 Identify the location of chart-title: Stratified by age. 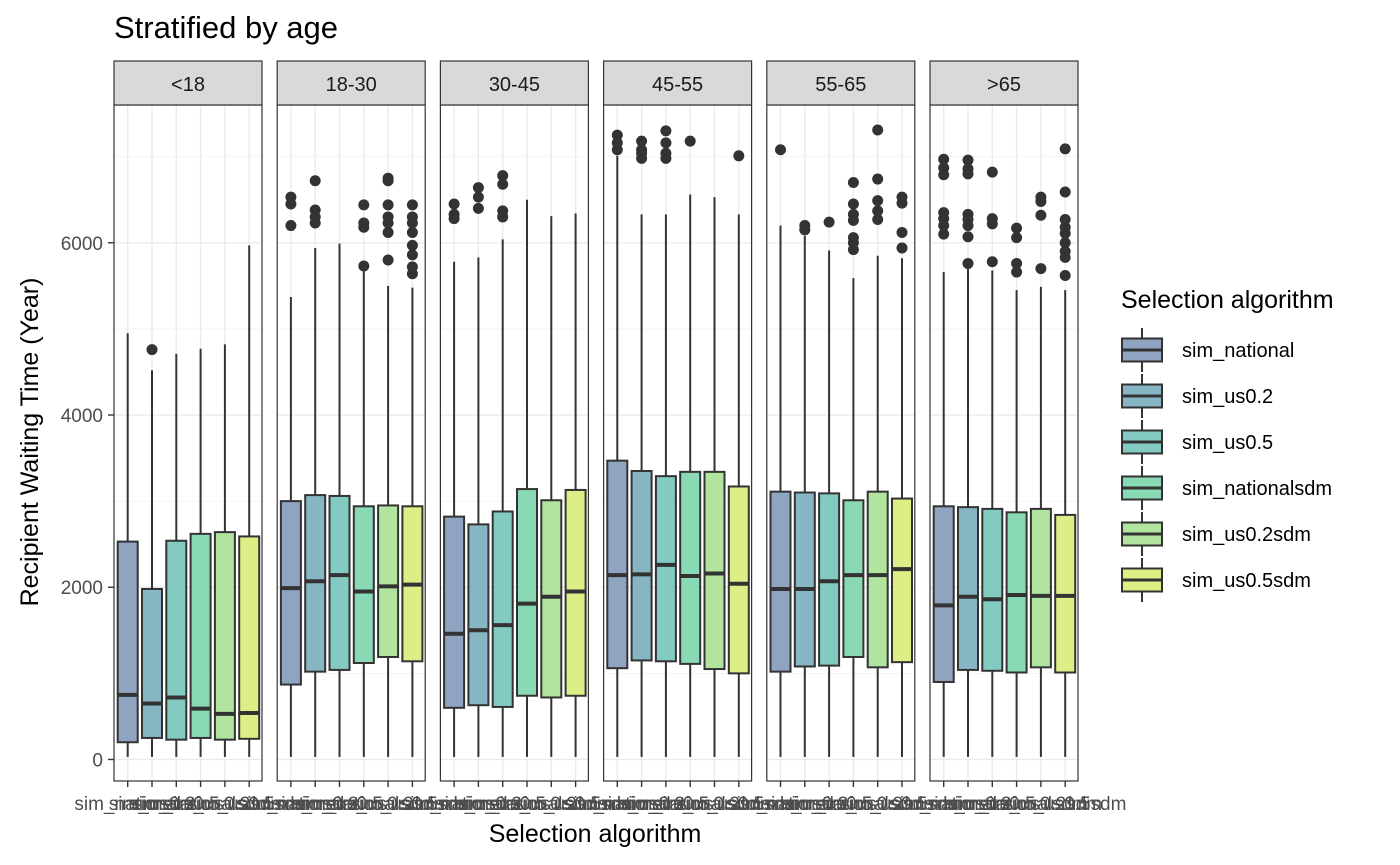
(226, 27).